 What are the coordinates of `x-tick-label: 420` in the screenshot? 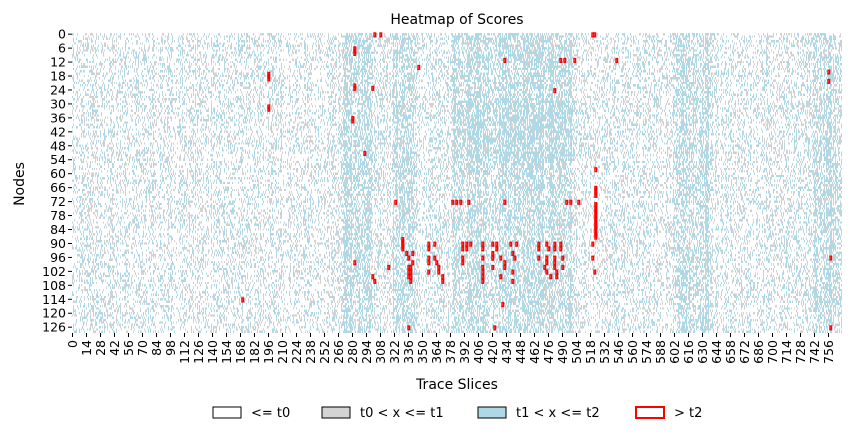 It's located at (492, 352).